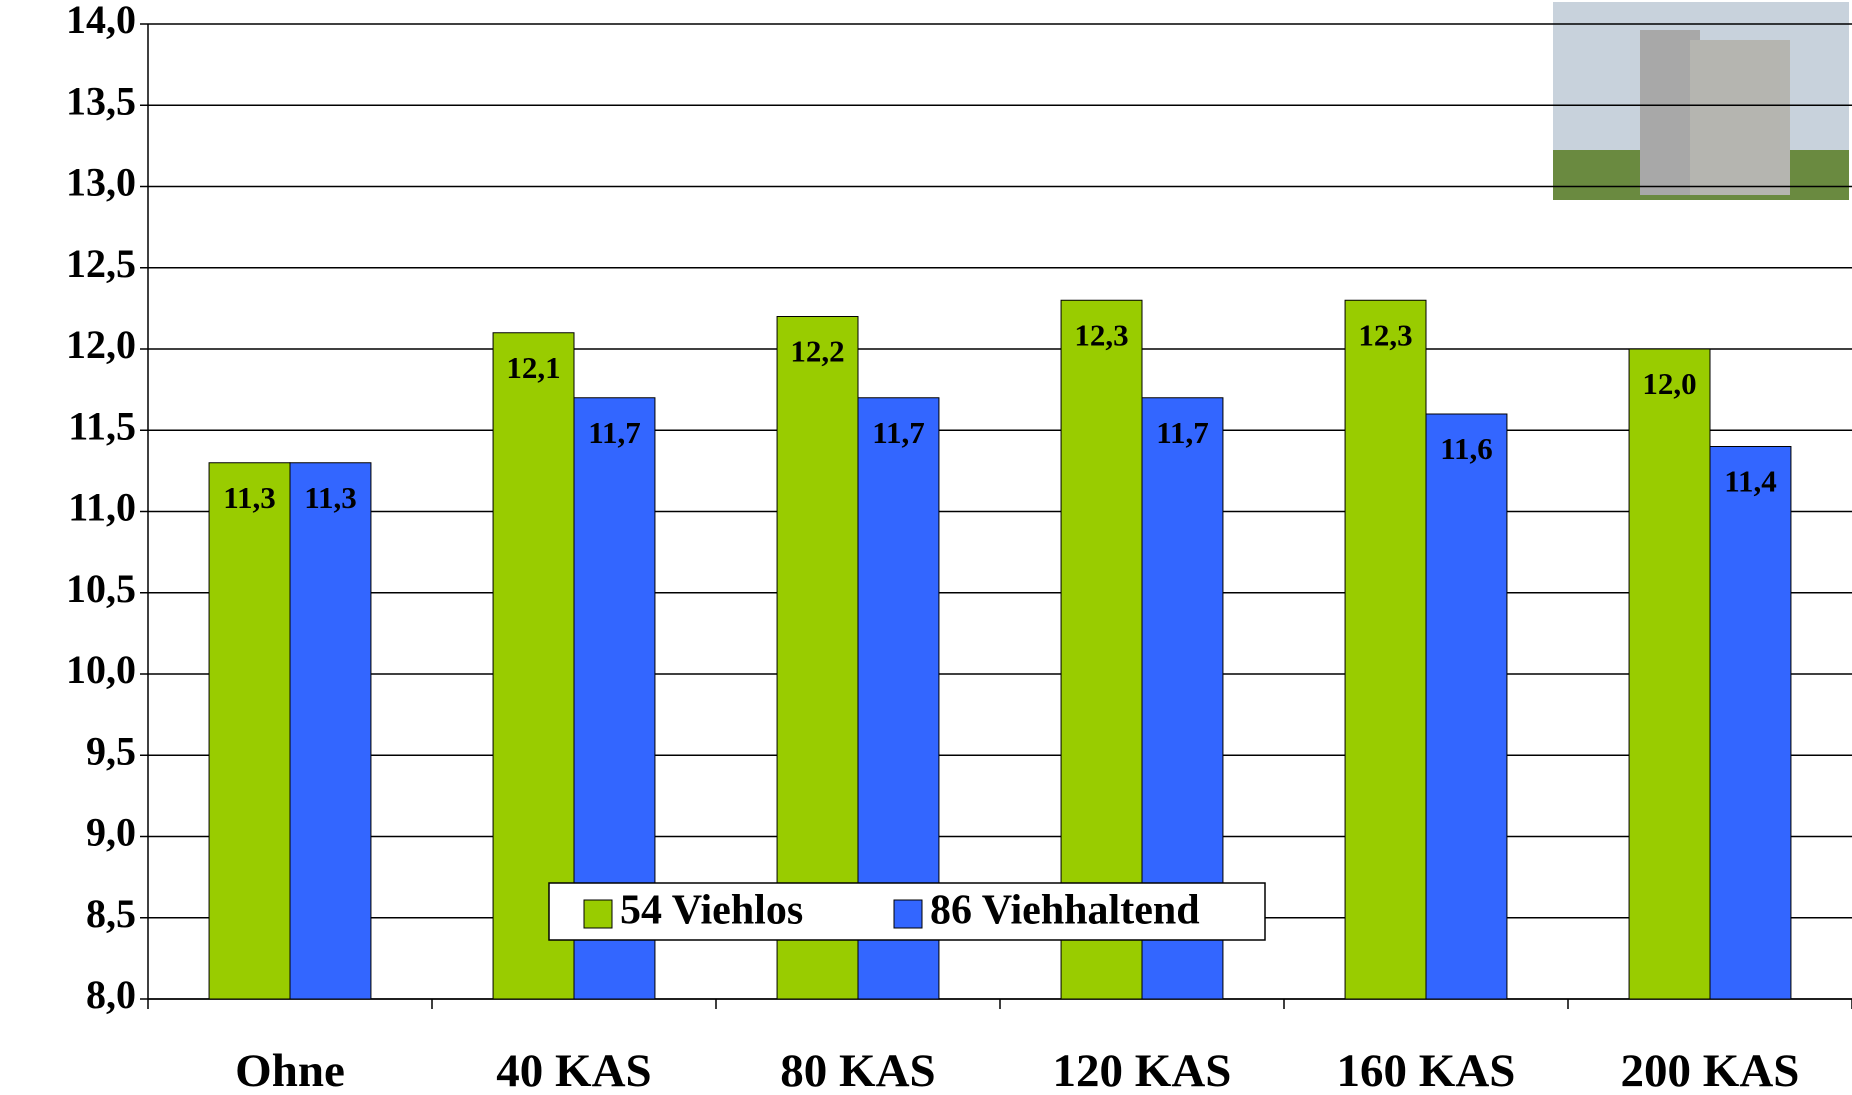 The height and width of the screenshot is (1095, 1852). I want to click on x-tick-label: 40 KAS, so click(573, 1070).